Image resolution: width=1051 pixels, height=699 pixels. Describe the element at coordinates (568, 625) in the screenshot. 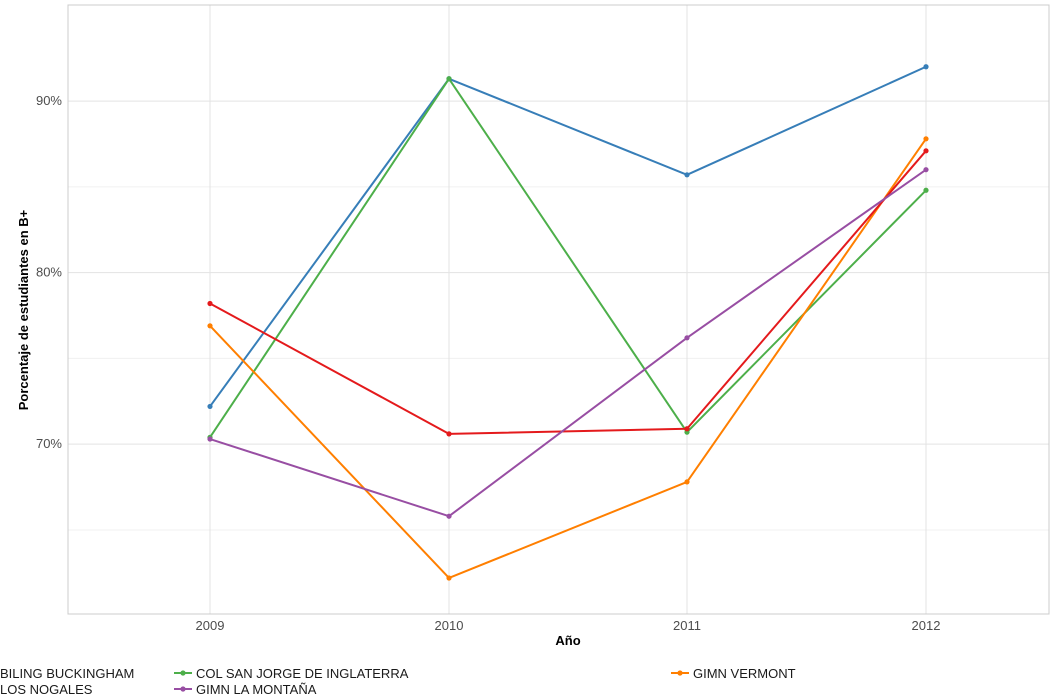

I see `x-axis-ticks: 2009 2010 2011 2012` at that location.